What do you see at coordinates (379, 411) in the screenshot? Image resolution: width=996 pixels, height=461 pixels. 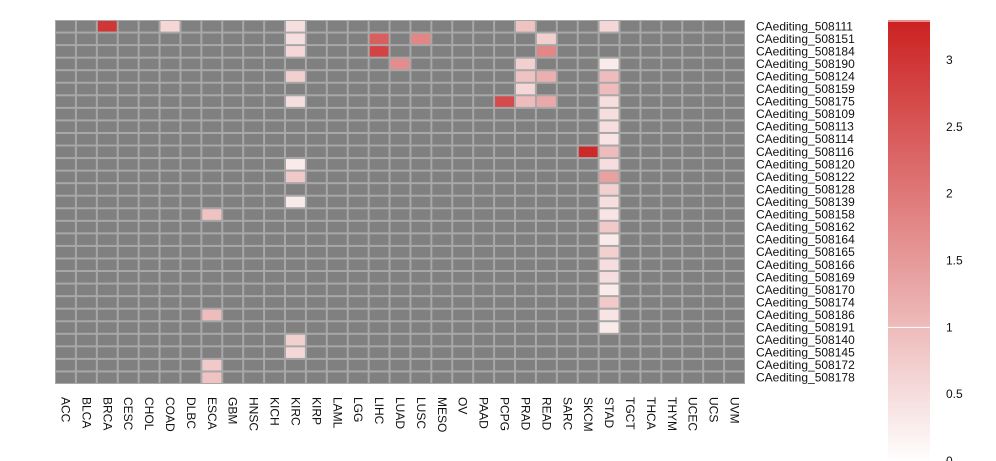 I see `column-label: LIHC` at bounding box center [379, 411].